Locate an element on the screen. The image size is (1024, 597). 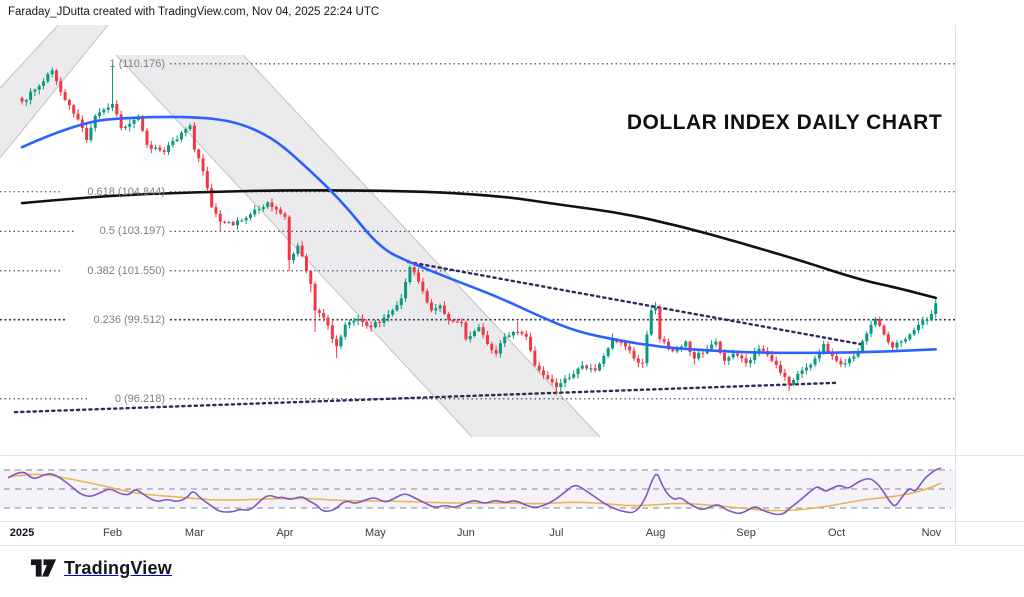
ascending-dotted is located at coordinates (425, 397).